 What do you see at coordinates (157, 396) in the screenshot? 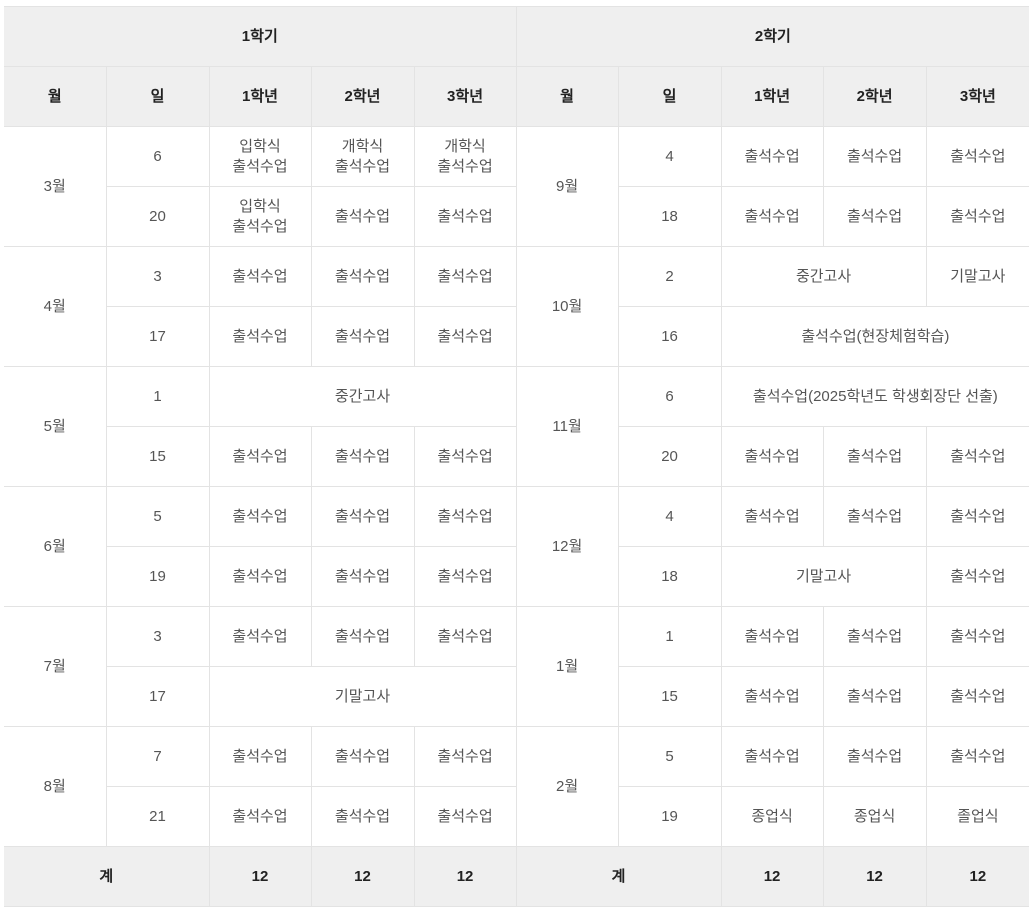
I see `day-cell: 1` at bounding box center [157, 396].